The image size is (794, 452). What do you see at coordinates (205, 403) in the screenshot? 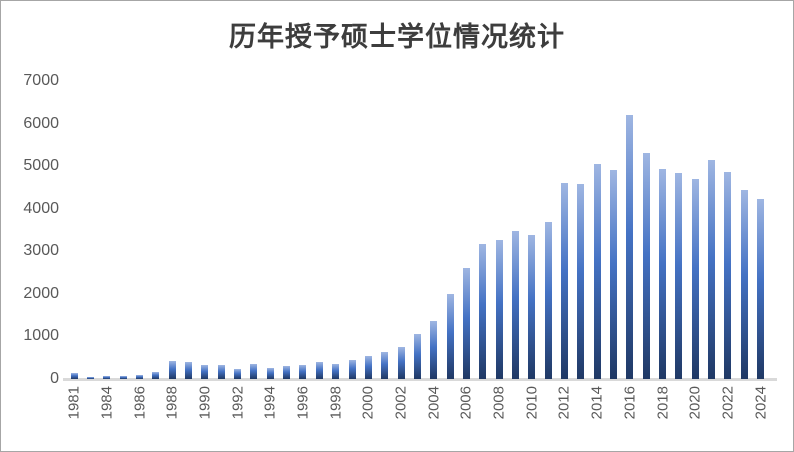
I see `x-axis-tick-label: 1990` at bounding box center [205, 403].